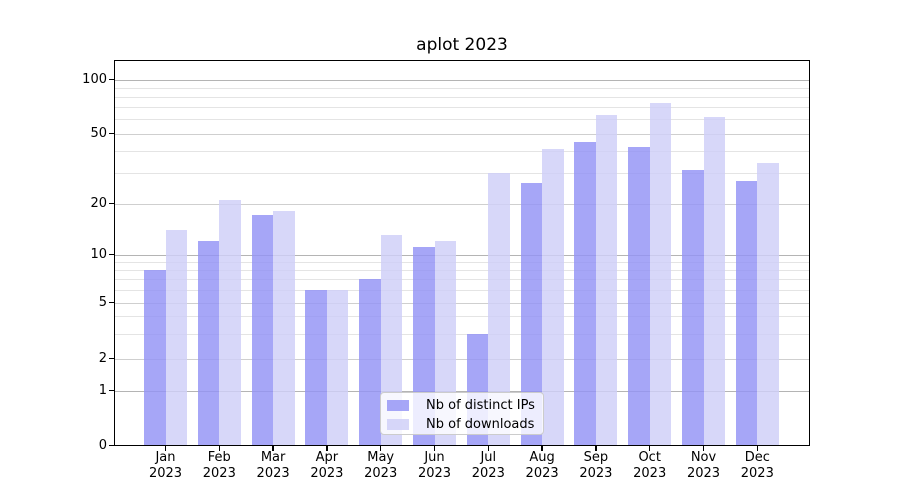 The width and height of the screenshot is (900, 500). Describe the element at coordinates (499, 309) in the screenshot. I see `bar-downloads-jul` at that location.